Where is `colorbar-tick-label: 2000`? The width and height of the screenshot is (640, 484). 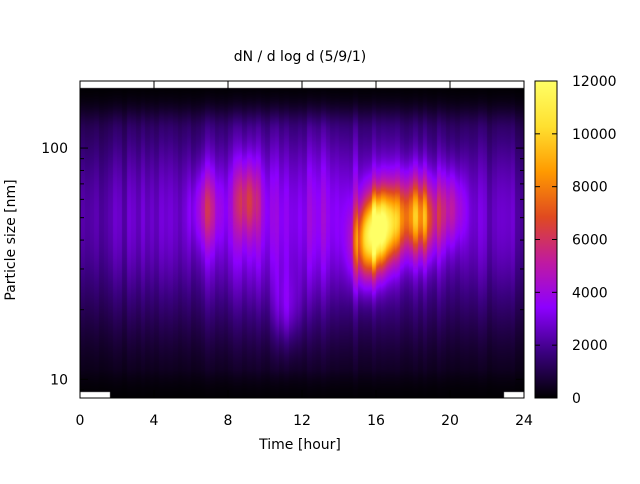
colorbar-tick-label: 2000 is located at coordinates (590, 346).